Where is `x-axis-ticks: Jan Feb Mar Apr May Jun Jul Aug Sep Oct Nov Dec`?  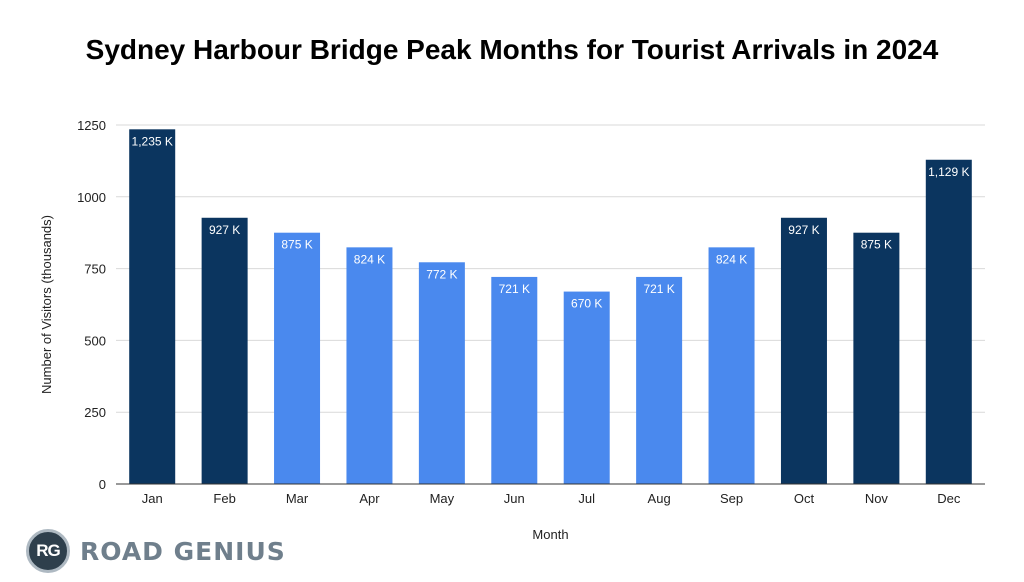
x-axis-ticks: Jan Feb Mar Apr May Jun Jul Aug Sep Oct Nov Dec is located at coordinates (551, 498).